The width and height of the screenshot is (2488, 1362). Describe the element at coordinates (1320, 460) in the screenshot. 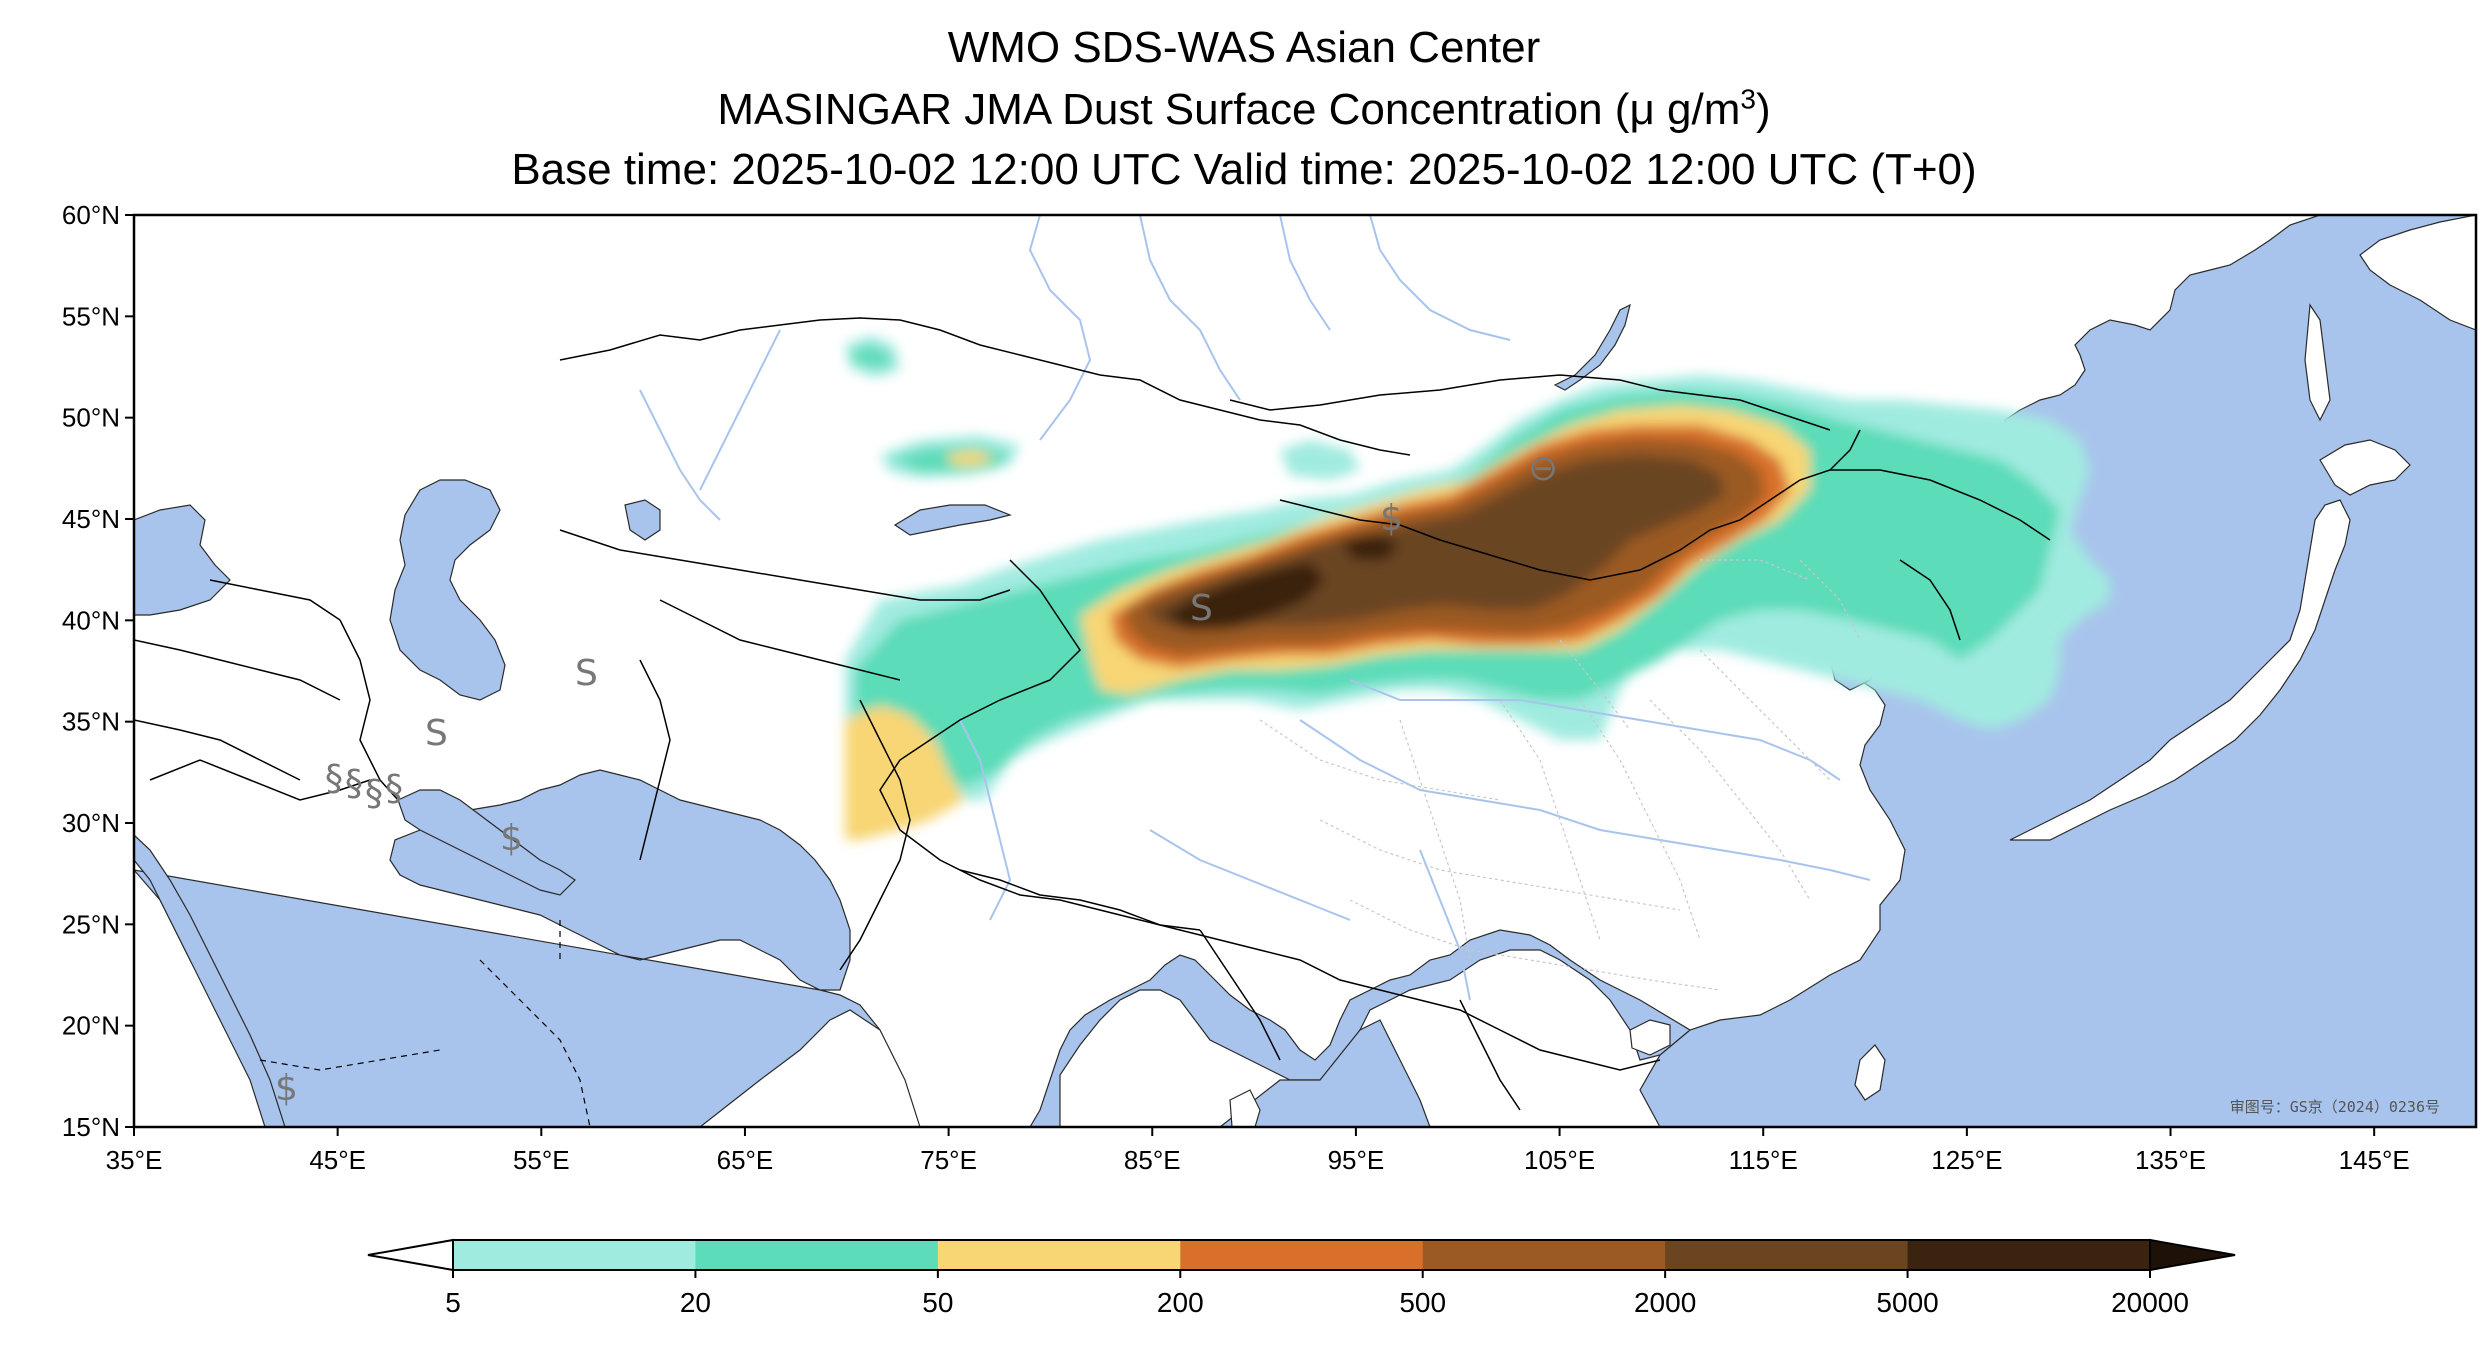

I see `dust-band-5-d` at that location.